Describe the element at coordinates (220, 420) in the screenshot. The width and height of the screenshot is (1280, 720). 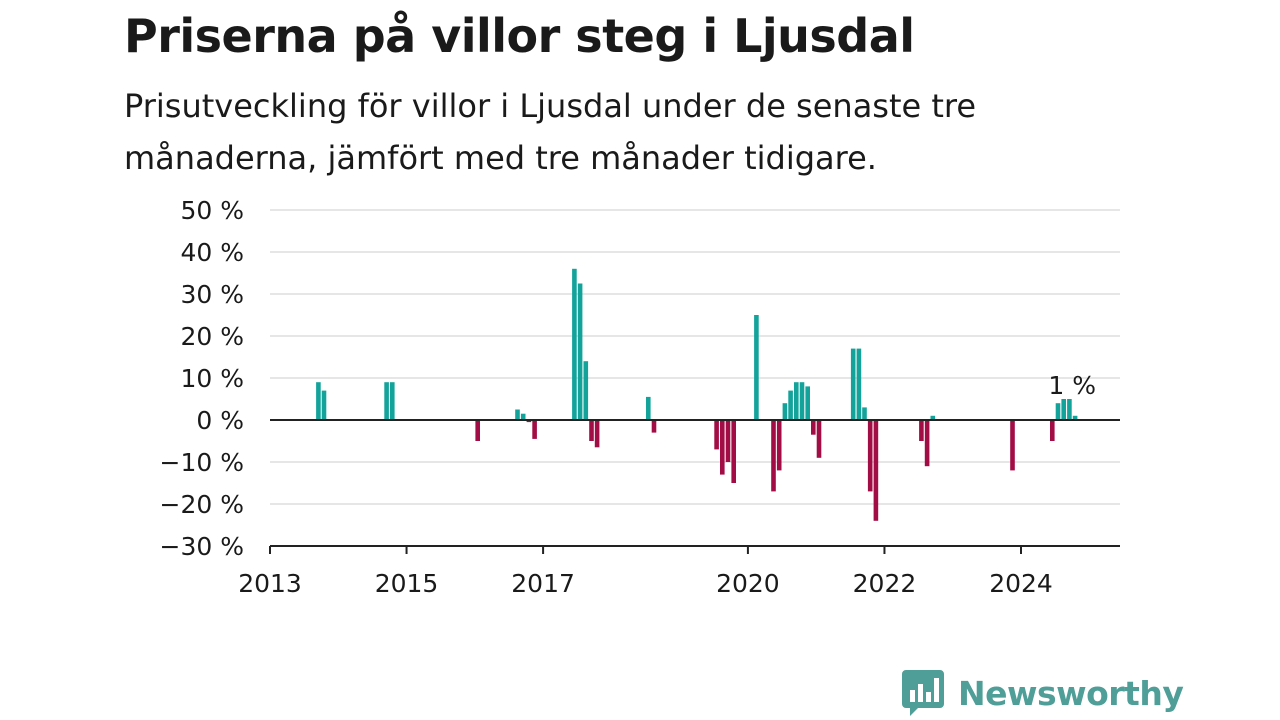
I see `y-tick-label: 0 %` at that location.